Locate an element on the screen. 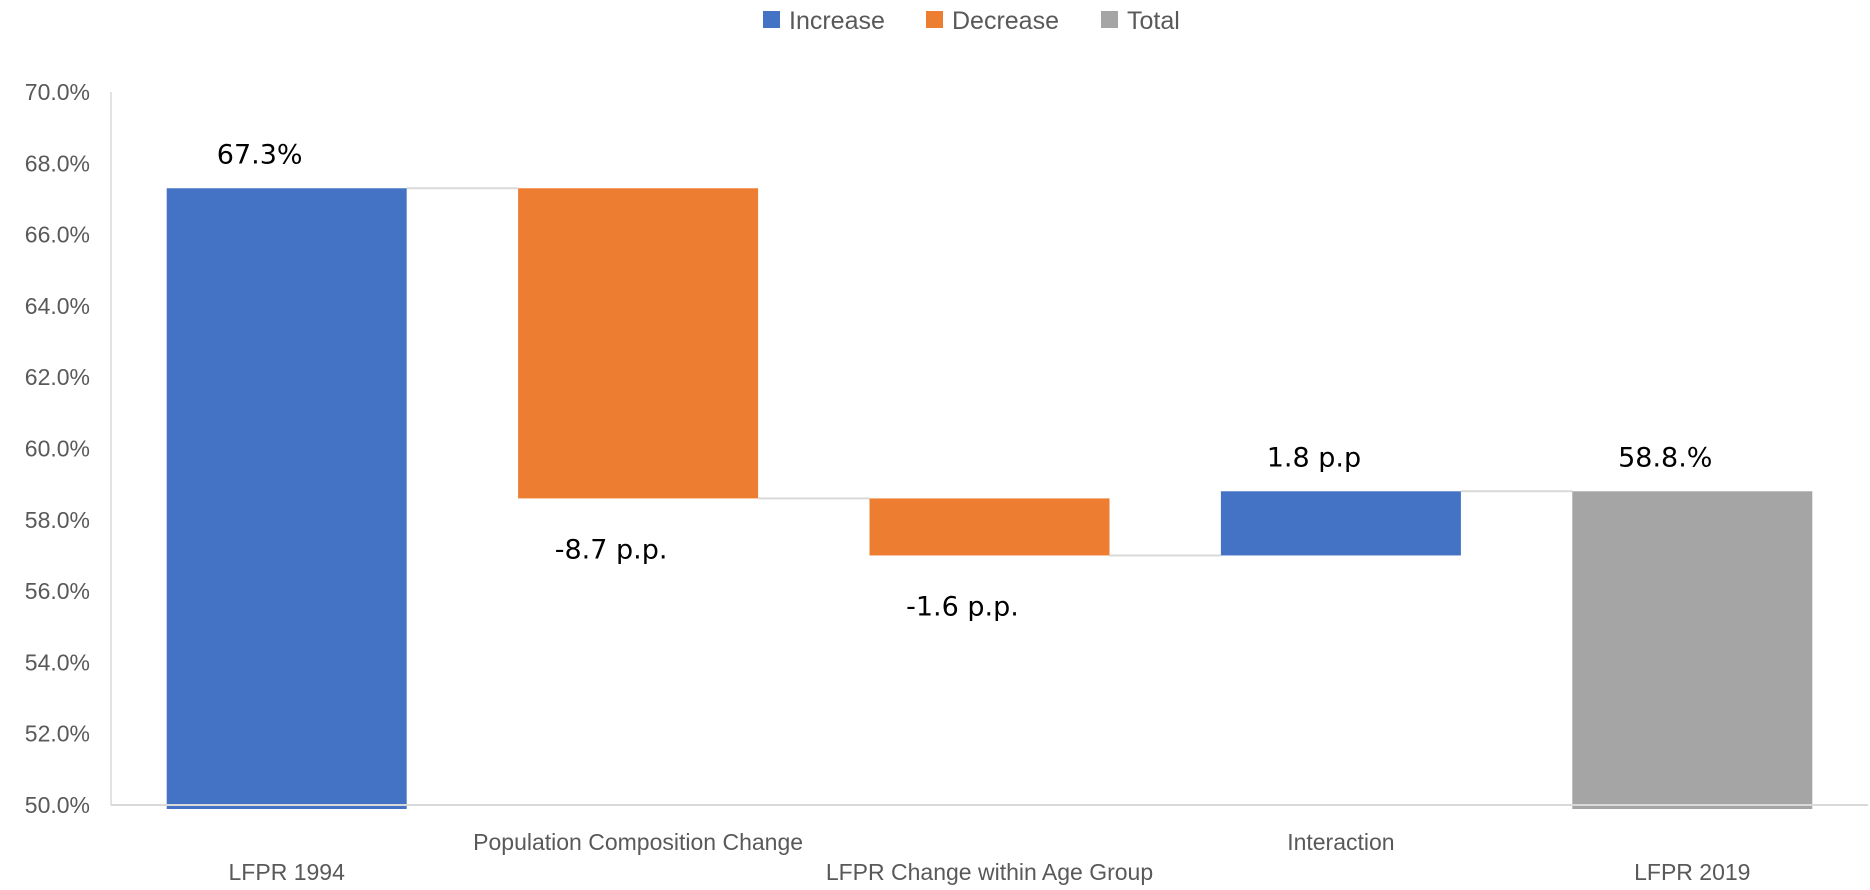 This screenshot has height=890, width=1870. y-tick-label: 50.0% is located at coordinates (57, 805).